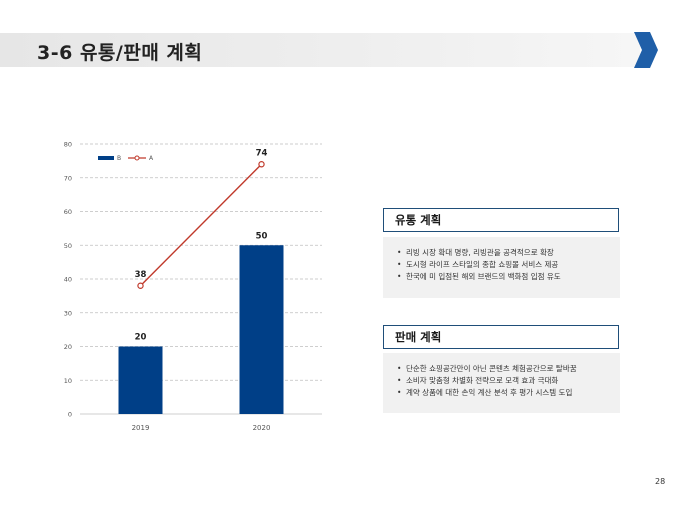  I want to click on sales-item: 소비자 맞춤형 차별화 전략으로 모객 효과 극대화, so click(508, 381).